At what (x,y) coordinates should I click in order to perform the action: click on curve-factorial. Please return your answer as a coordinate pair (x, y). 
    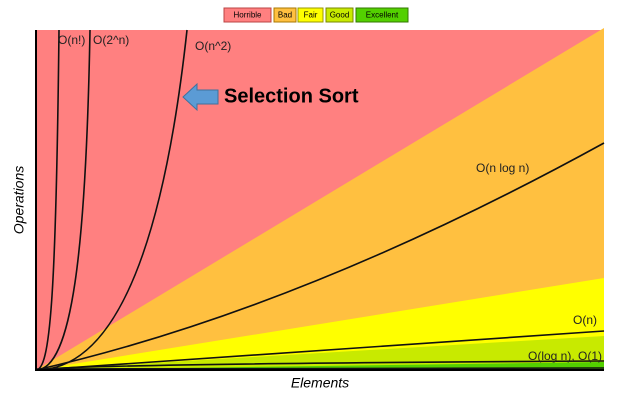
    Looking at the image, I should click on (47, 200).